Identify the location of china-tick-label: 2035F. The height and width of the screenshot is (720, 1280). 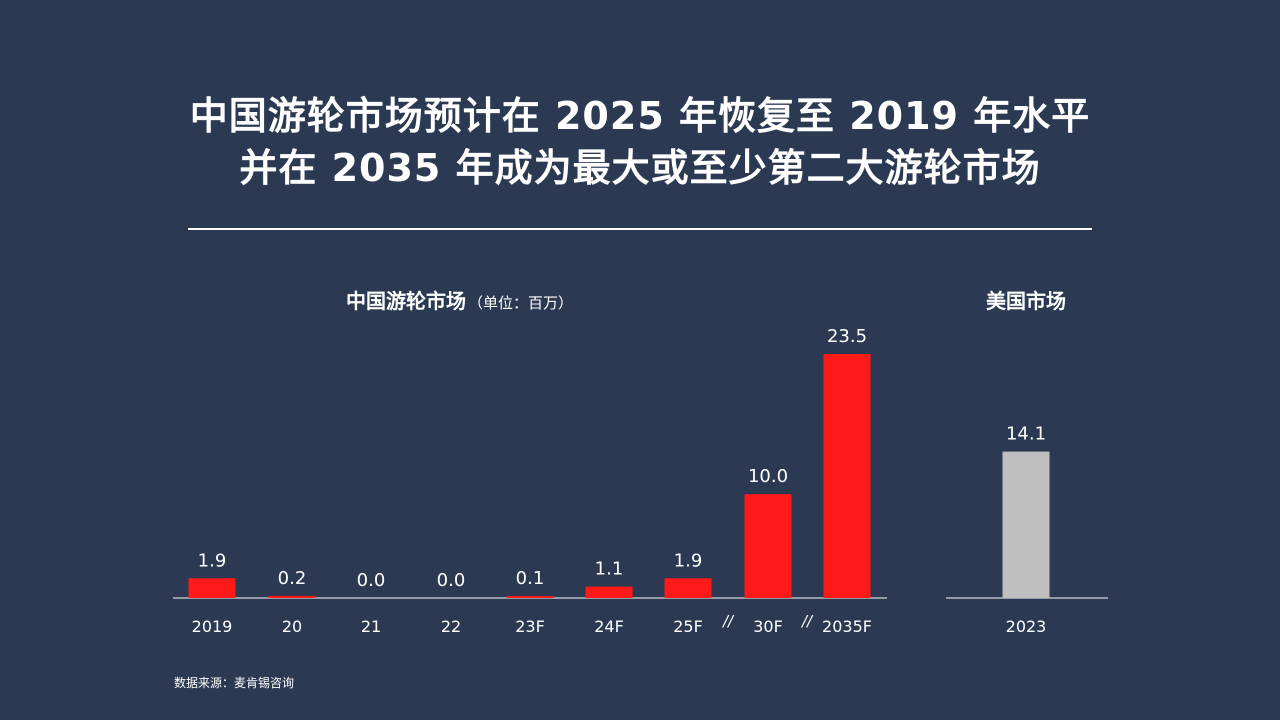
(847, 626).